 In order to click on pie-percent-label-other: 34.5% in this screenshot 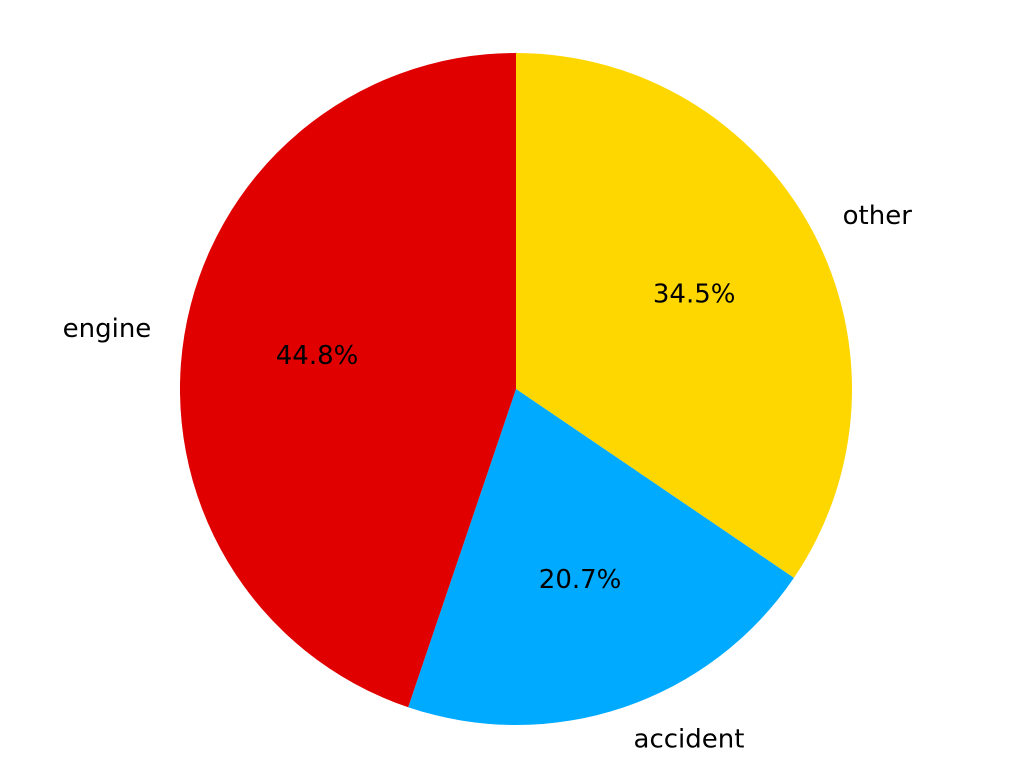, I will do `click(694, 295)`.